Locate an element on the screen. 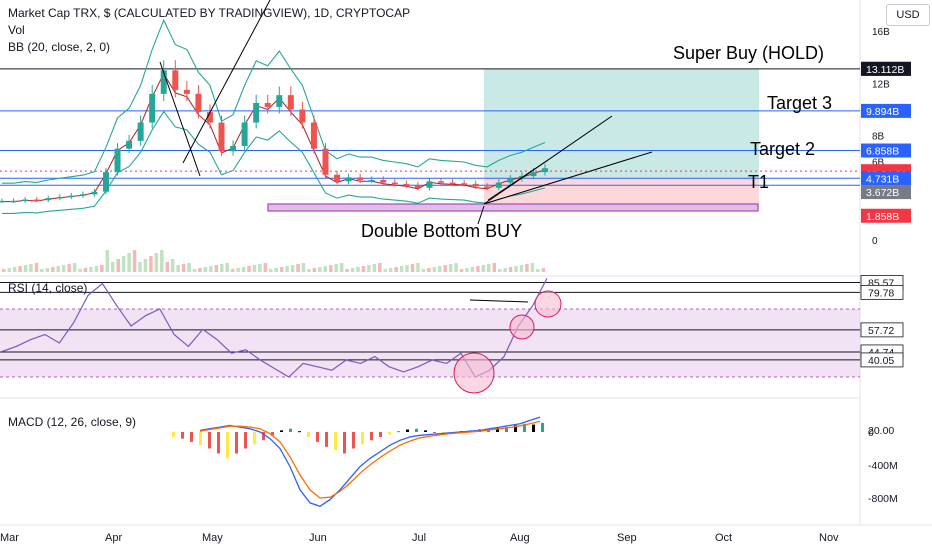  projection-line is located at coordinates (568, 178).